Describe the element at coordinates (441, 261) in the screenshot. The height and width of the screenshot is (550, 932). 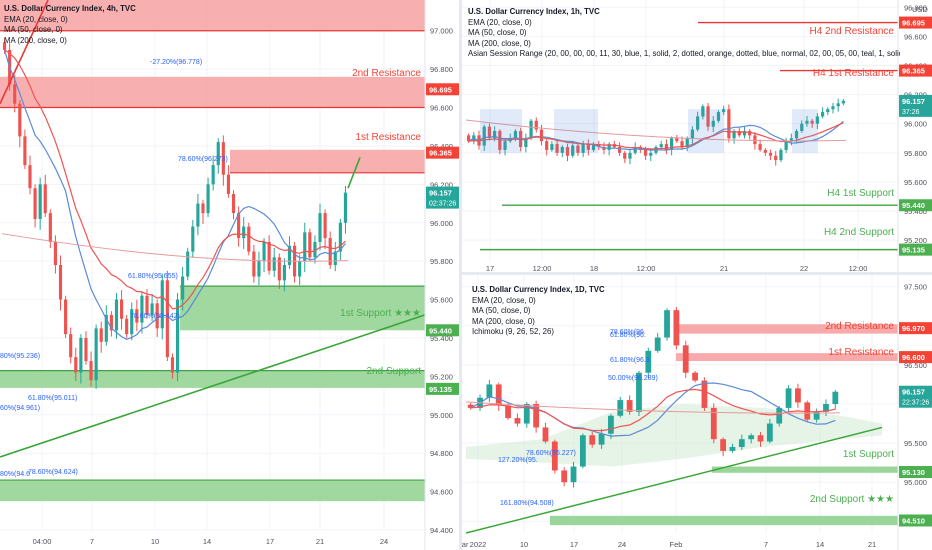
I see `y-tick-label: 95.800` at that location.